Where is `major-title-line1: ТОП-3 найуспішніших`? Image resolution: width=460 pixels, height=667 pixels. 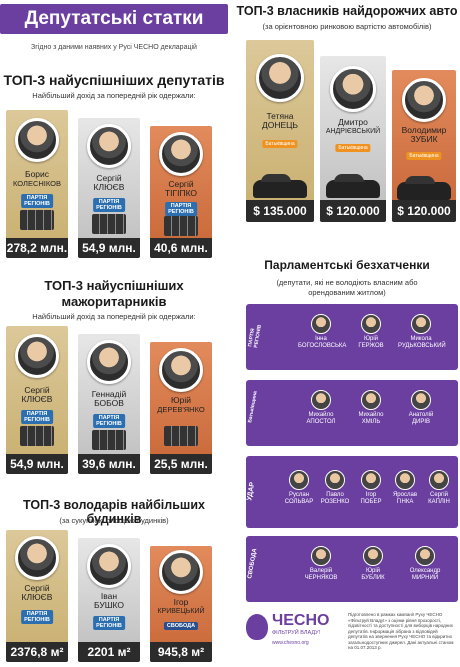 major-title-line1: ТОП-3 найуспішніших is located at coordinates (114, 285).